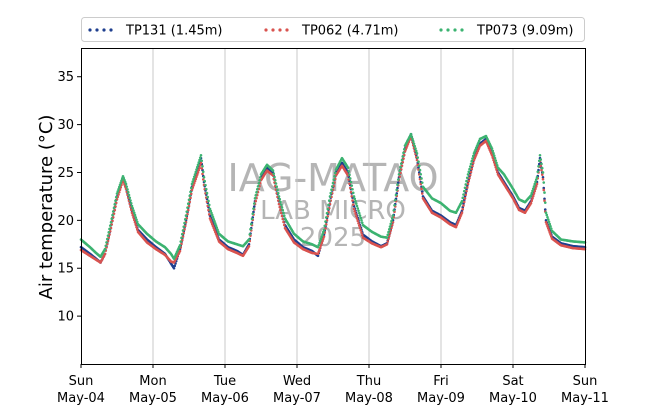  What do you see at coordinates (65, 173) in the screenshot?
I see `y-tick-label: 25` at bounding box center [65, 173].